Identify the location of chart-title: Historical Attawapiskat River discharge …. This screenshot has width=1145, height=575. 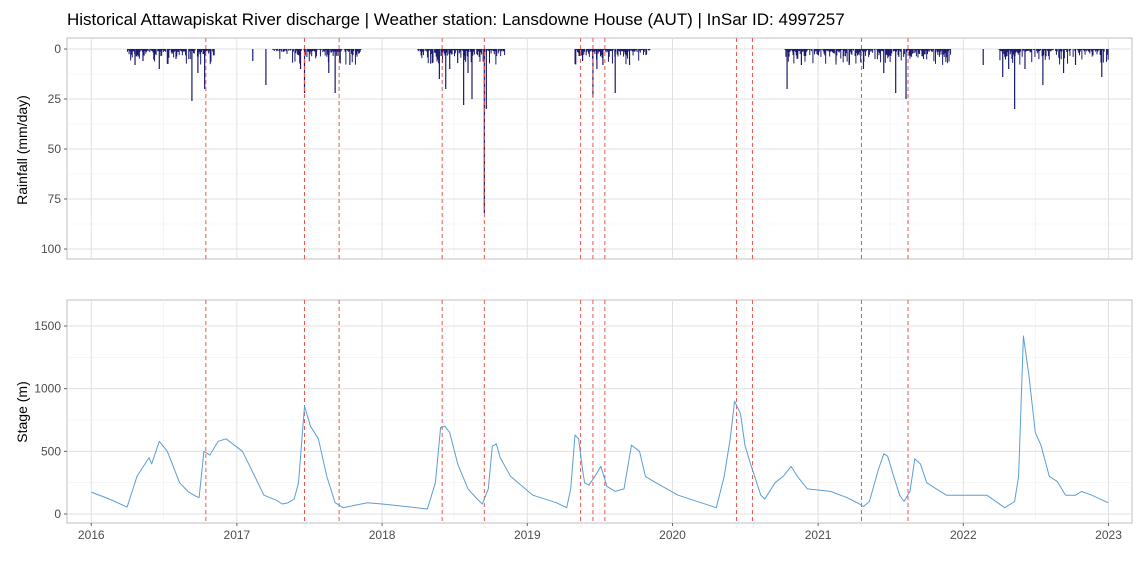
(456, 19).